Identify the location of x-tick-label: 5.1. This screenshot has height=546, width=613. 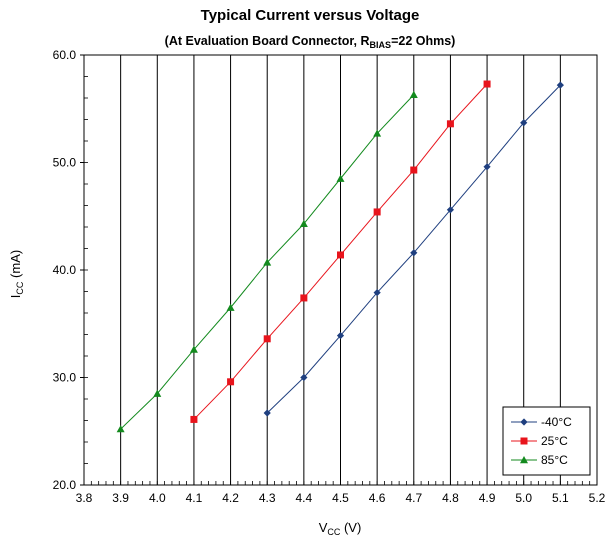
(560, 498).